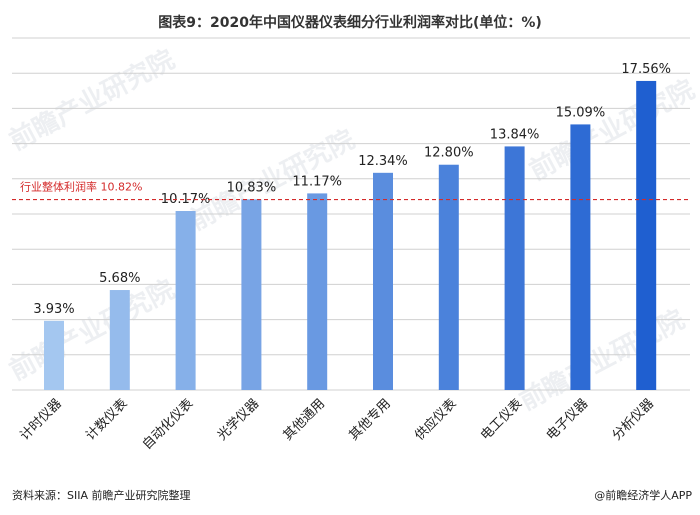 Image resolution: width=700 pixels, height=515 pixels. I want to click on category-label: 电工仪表, so click(501, 419).